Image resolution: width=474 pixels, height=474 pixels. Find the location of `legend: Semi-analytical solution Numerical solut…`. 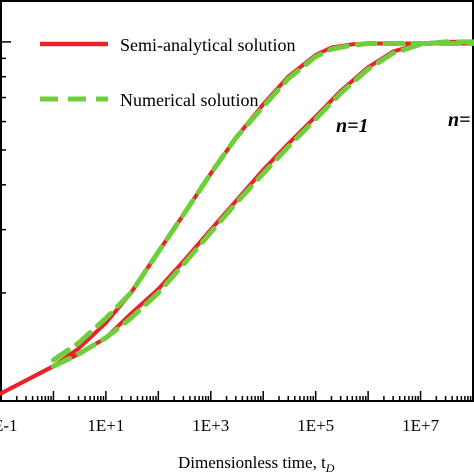

legend: Semi-analytical solution Numerical solut… is located at coordinates (167, 72).